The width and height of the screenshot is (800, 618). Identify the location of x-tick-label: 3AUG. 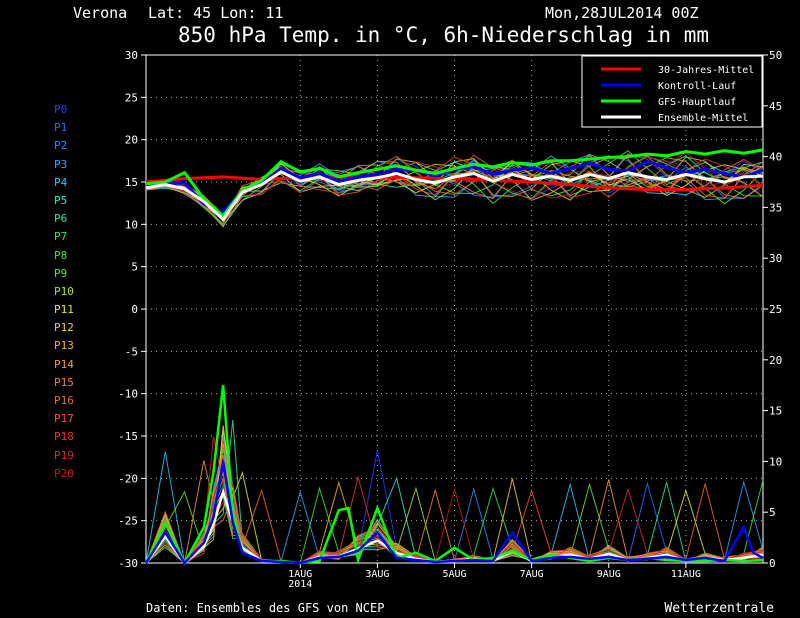
(377, 574).